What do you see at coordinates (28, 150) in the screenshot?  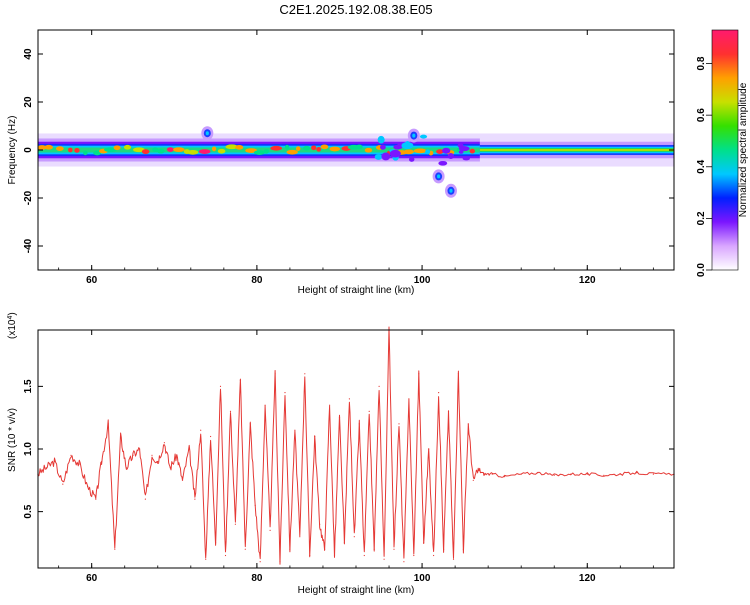 I see `spectrogram-y-tick-label: 0` at bounding box center [28, 150].